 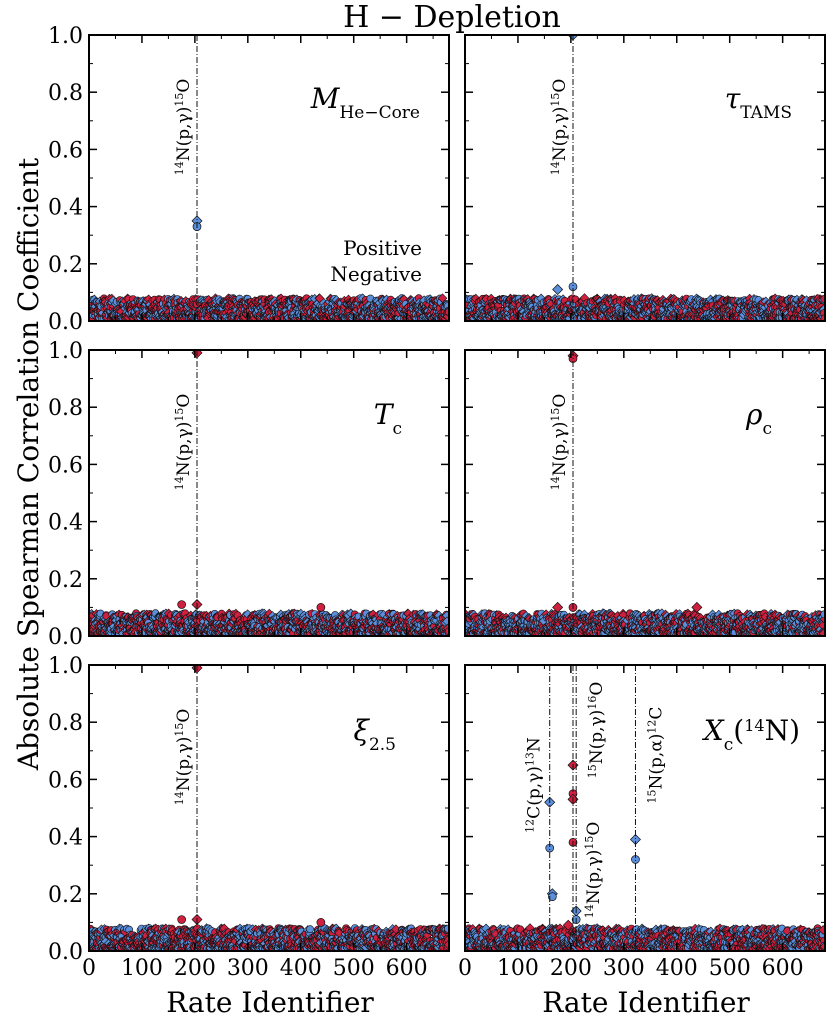 I want to click on panel-m-he-core: 0.0 0.2 0.4 0.6 0.8 1.0 MHe−Core 14N(p,γ)15O, so click(x=249, y=179).